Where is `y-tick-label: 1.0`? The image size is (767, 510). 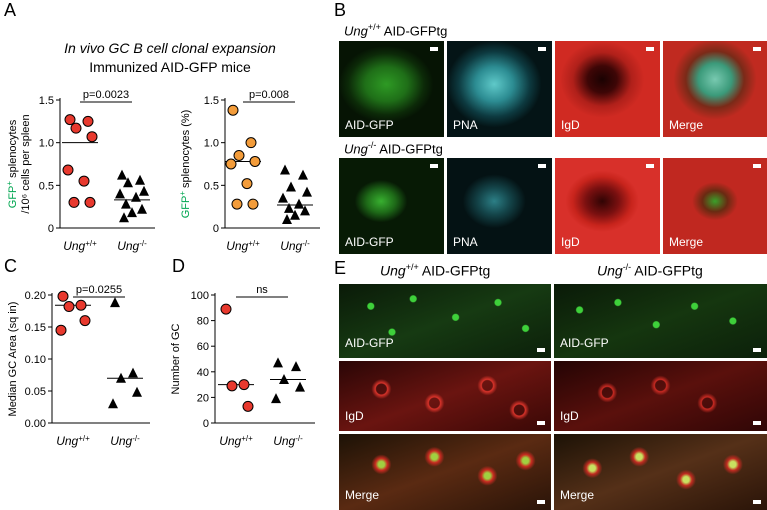 y-tick-label: 1.0 is located at coordinates (211, 144).